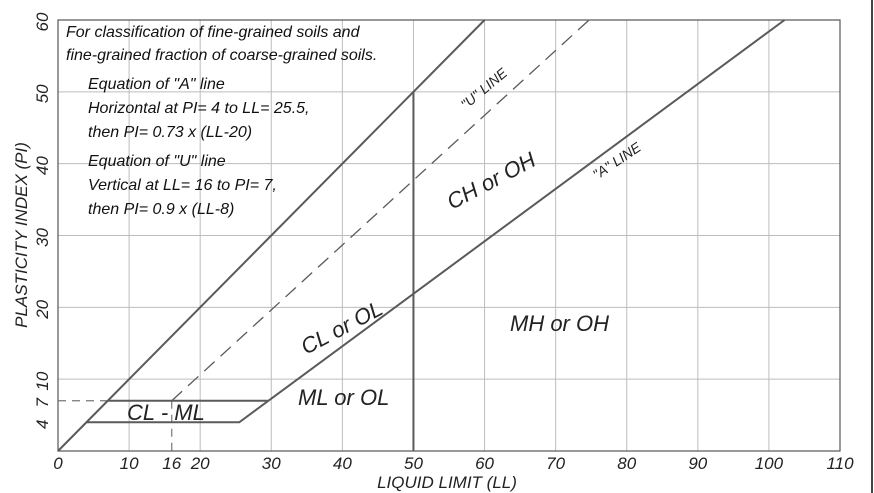 This screenshot has height=493, width=874. What do you see at coordinates (42, 309) in the screenshot?
I see `y-tick-label-20: 20` at bounding box center [42, 309].